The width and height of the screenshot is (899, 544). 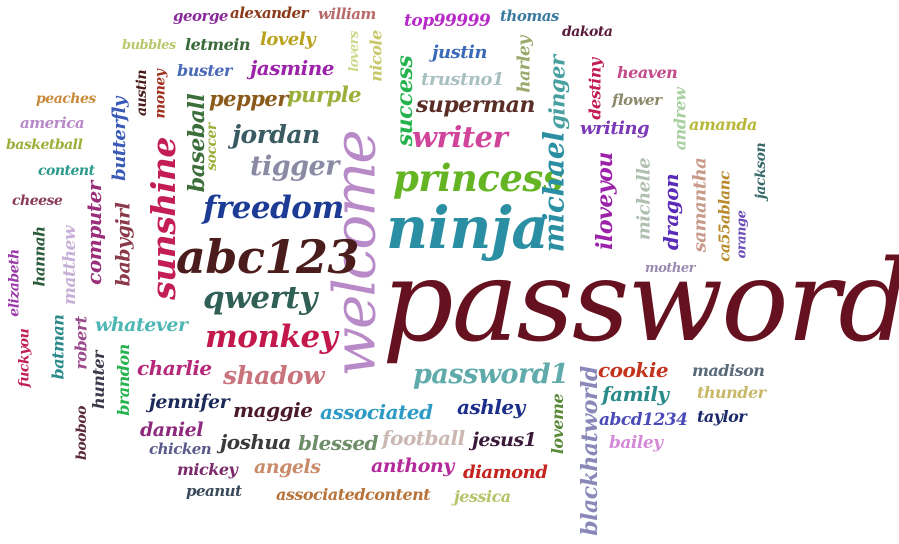 What do you see at coordinates (294, 166) in the screenshot?
I see `word-tigger: tigger` at bounding box center [294, 166].